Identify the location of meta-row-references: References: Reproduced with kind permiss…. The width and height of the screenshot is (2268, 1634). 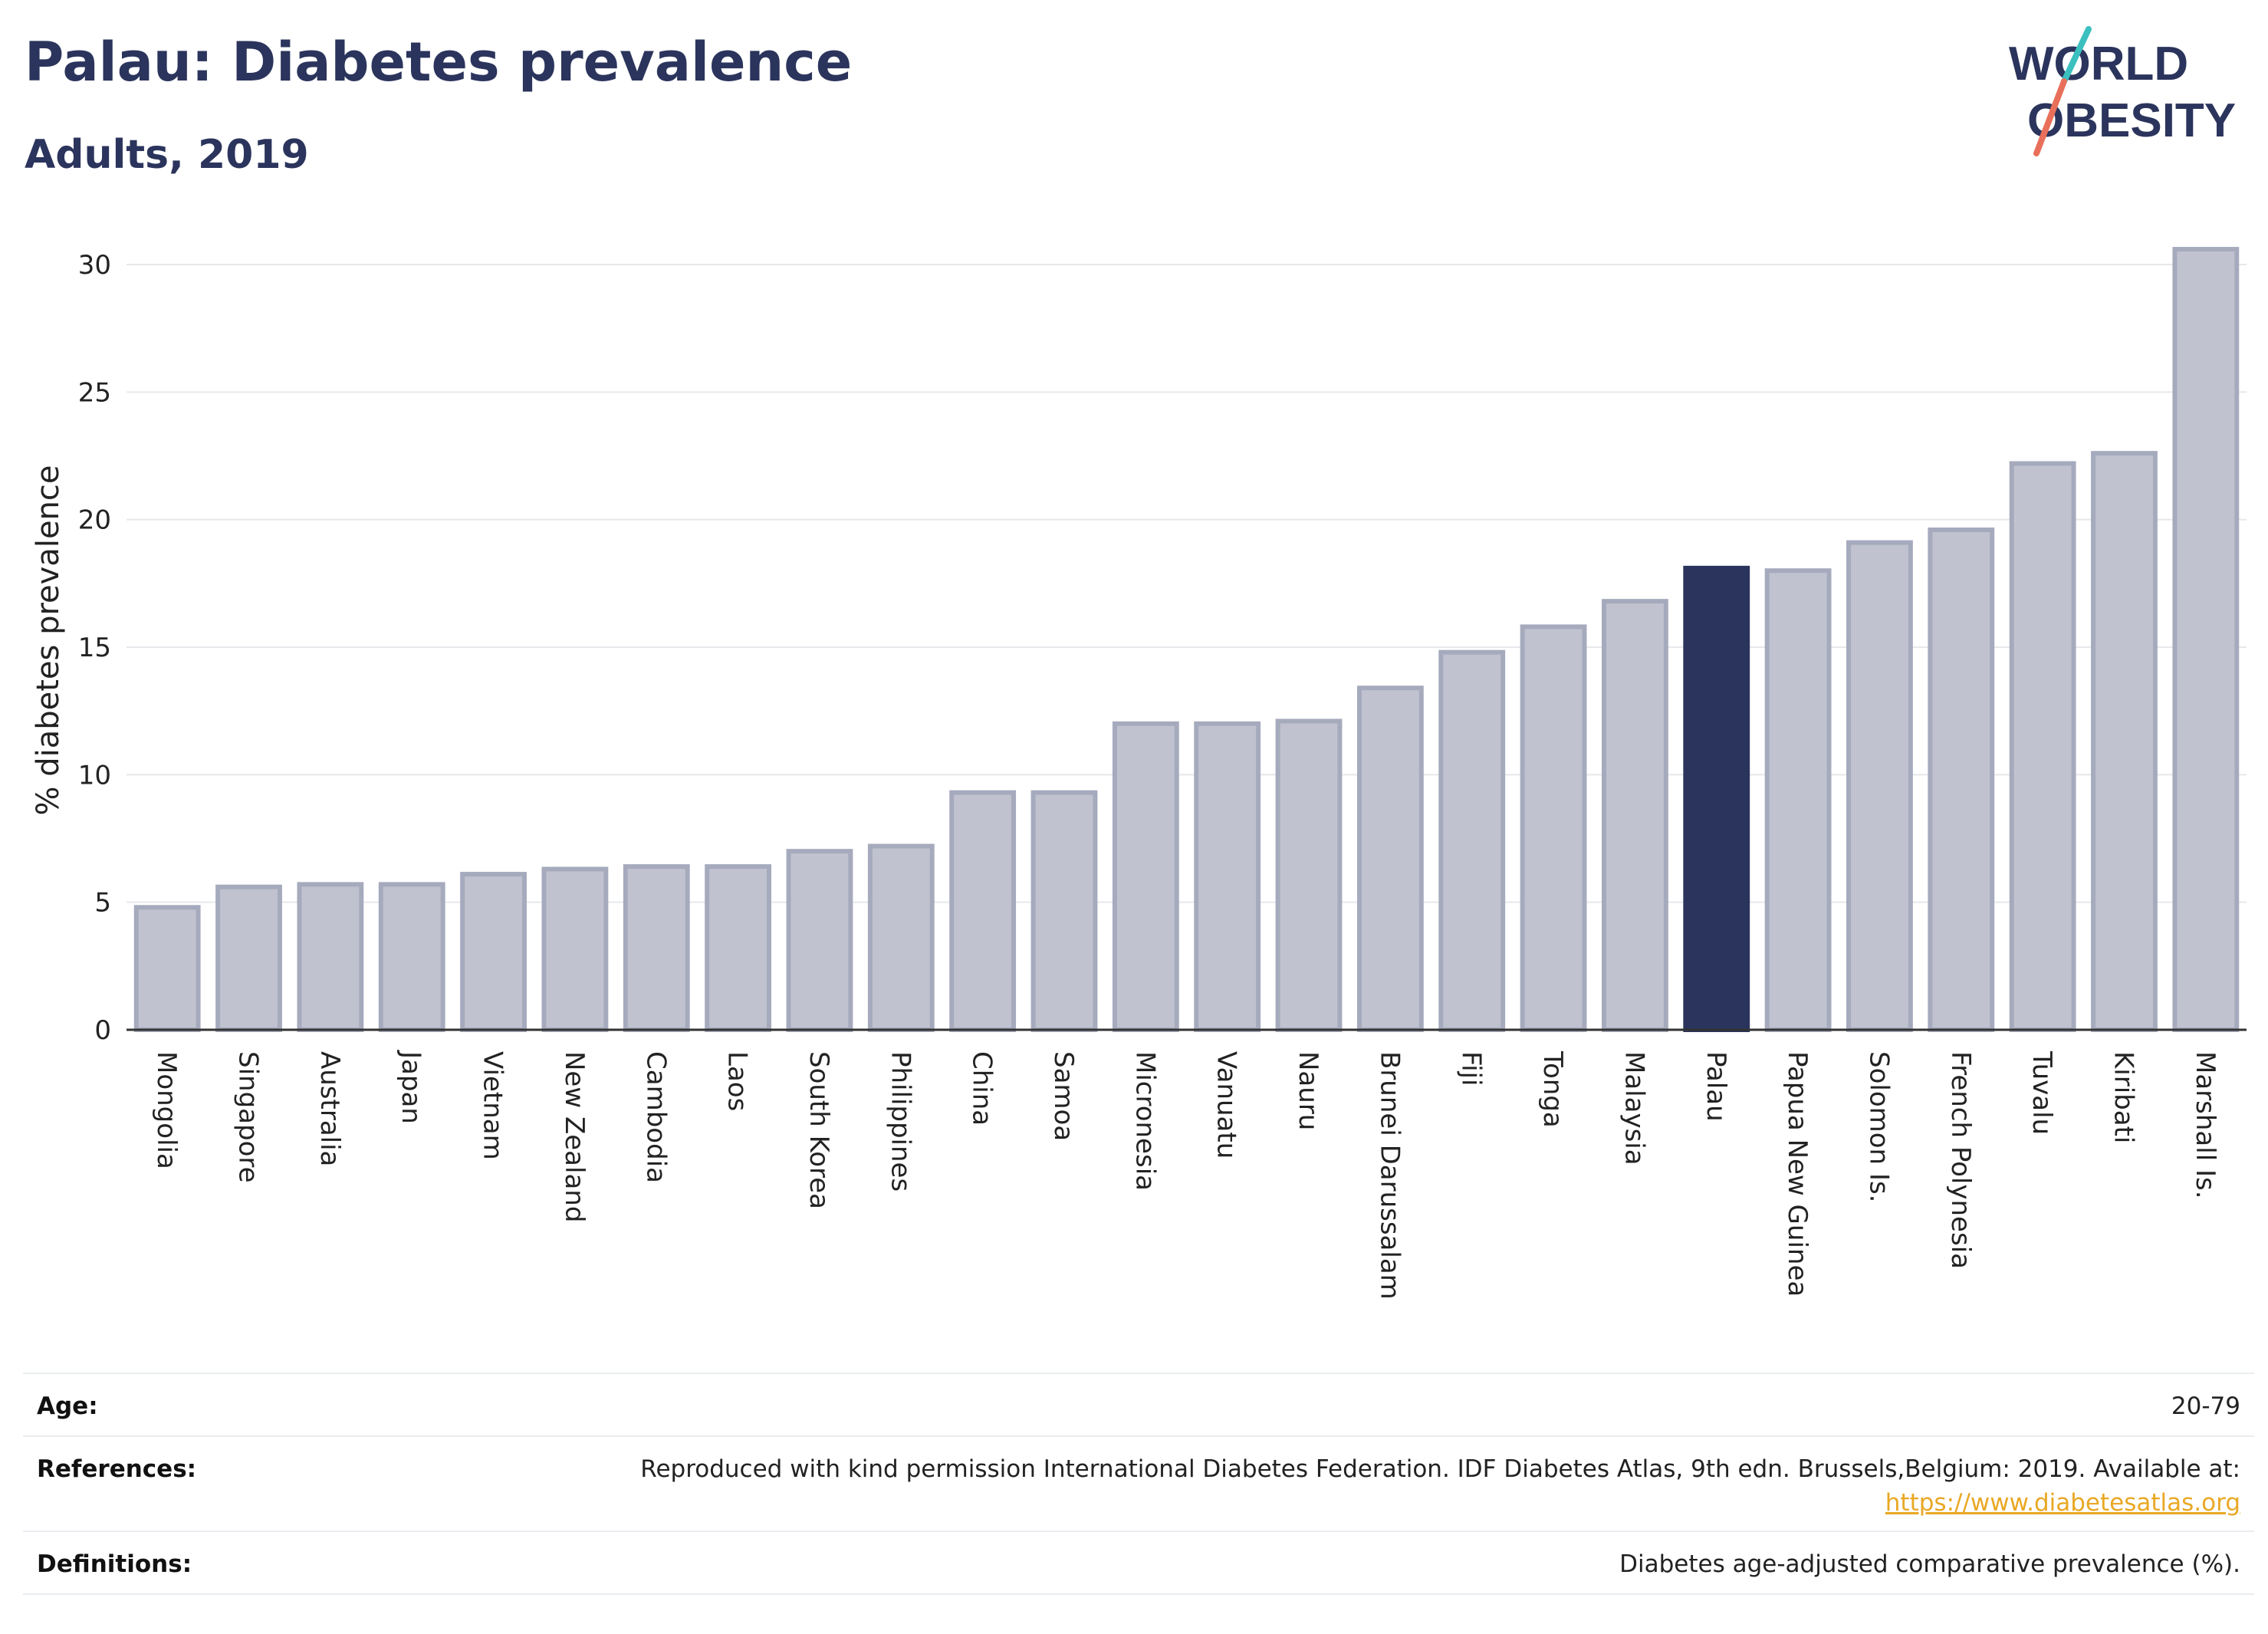
(1138, 1482).